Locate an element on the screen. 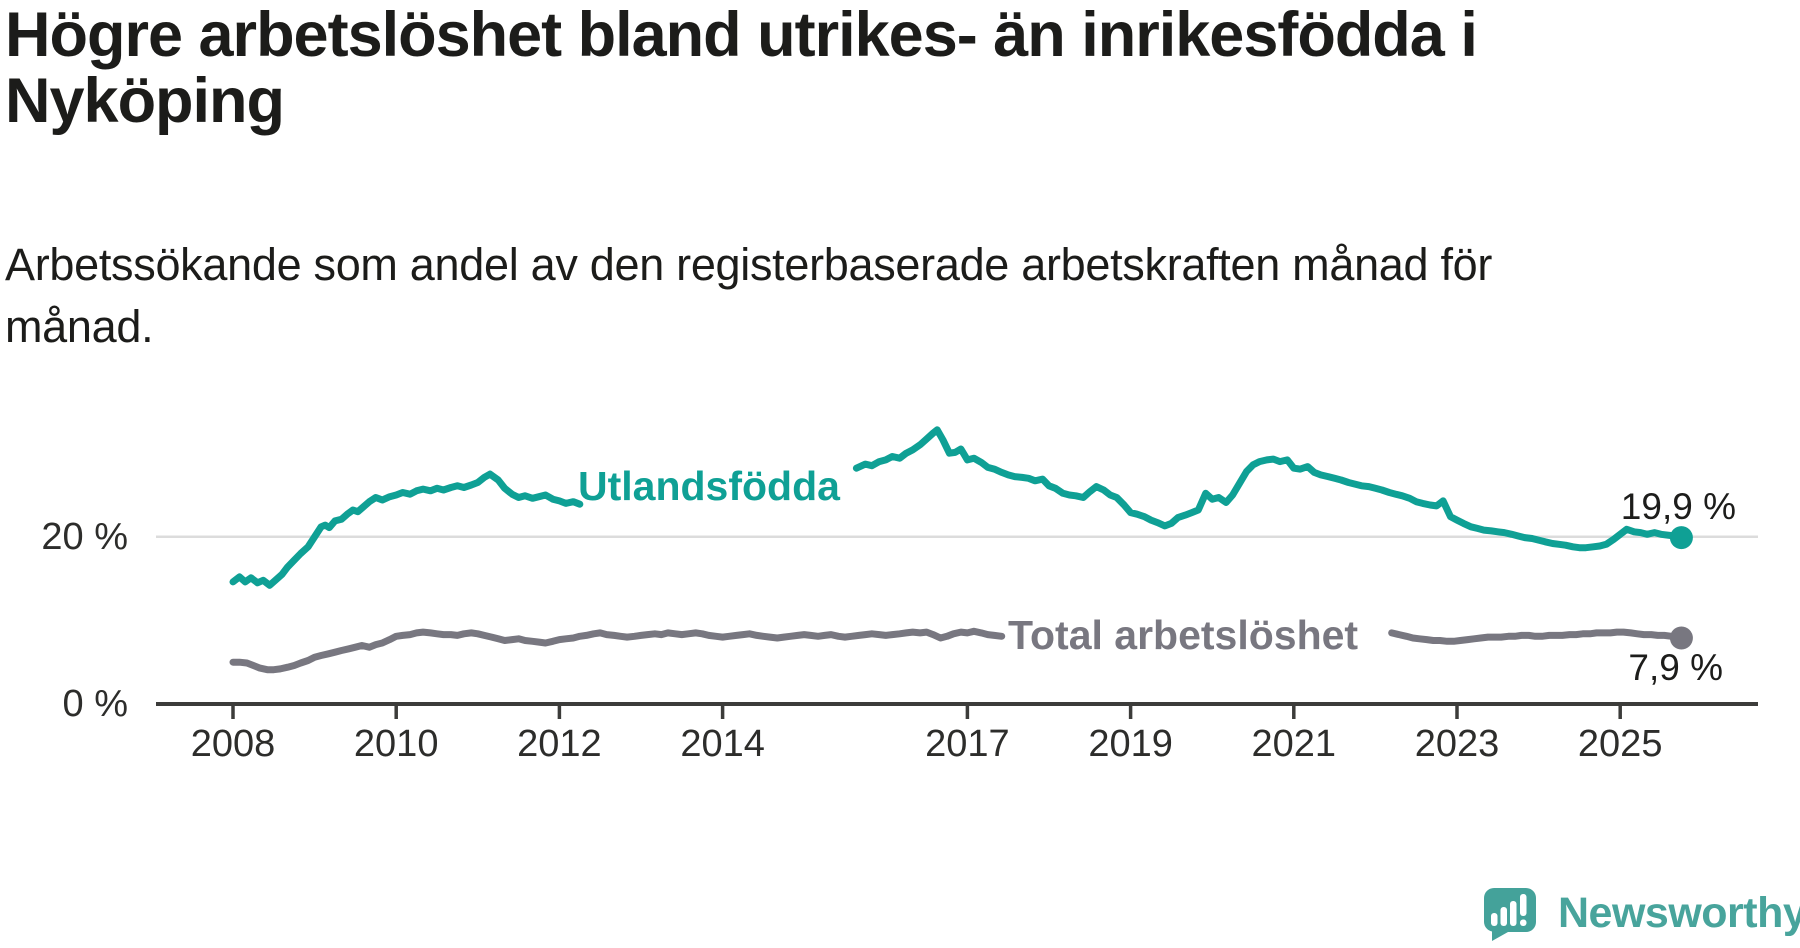 The width and height of the screenshot is (1800, 948). y-tick-label-20: 20 % is located at coordinates (84, 536).